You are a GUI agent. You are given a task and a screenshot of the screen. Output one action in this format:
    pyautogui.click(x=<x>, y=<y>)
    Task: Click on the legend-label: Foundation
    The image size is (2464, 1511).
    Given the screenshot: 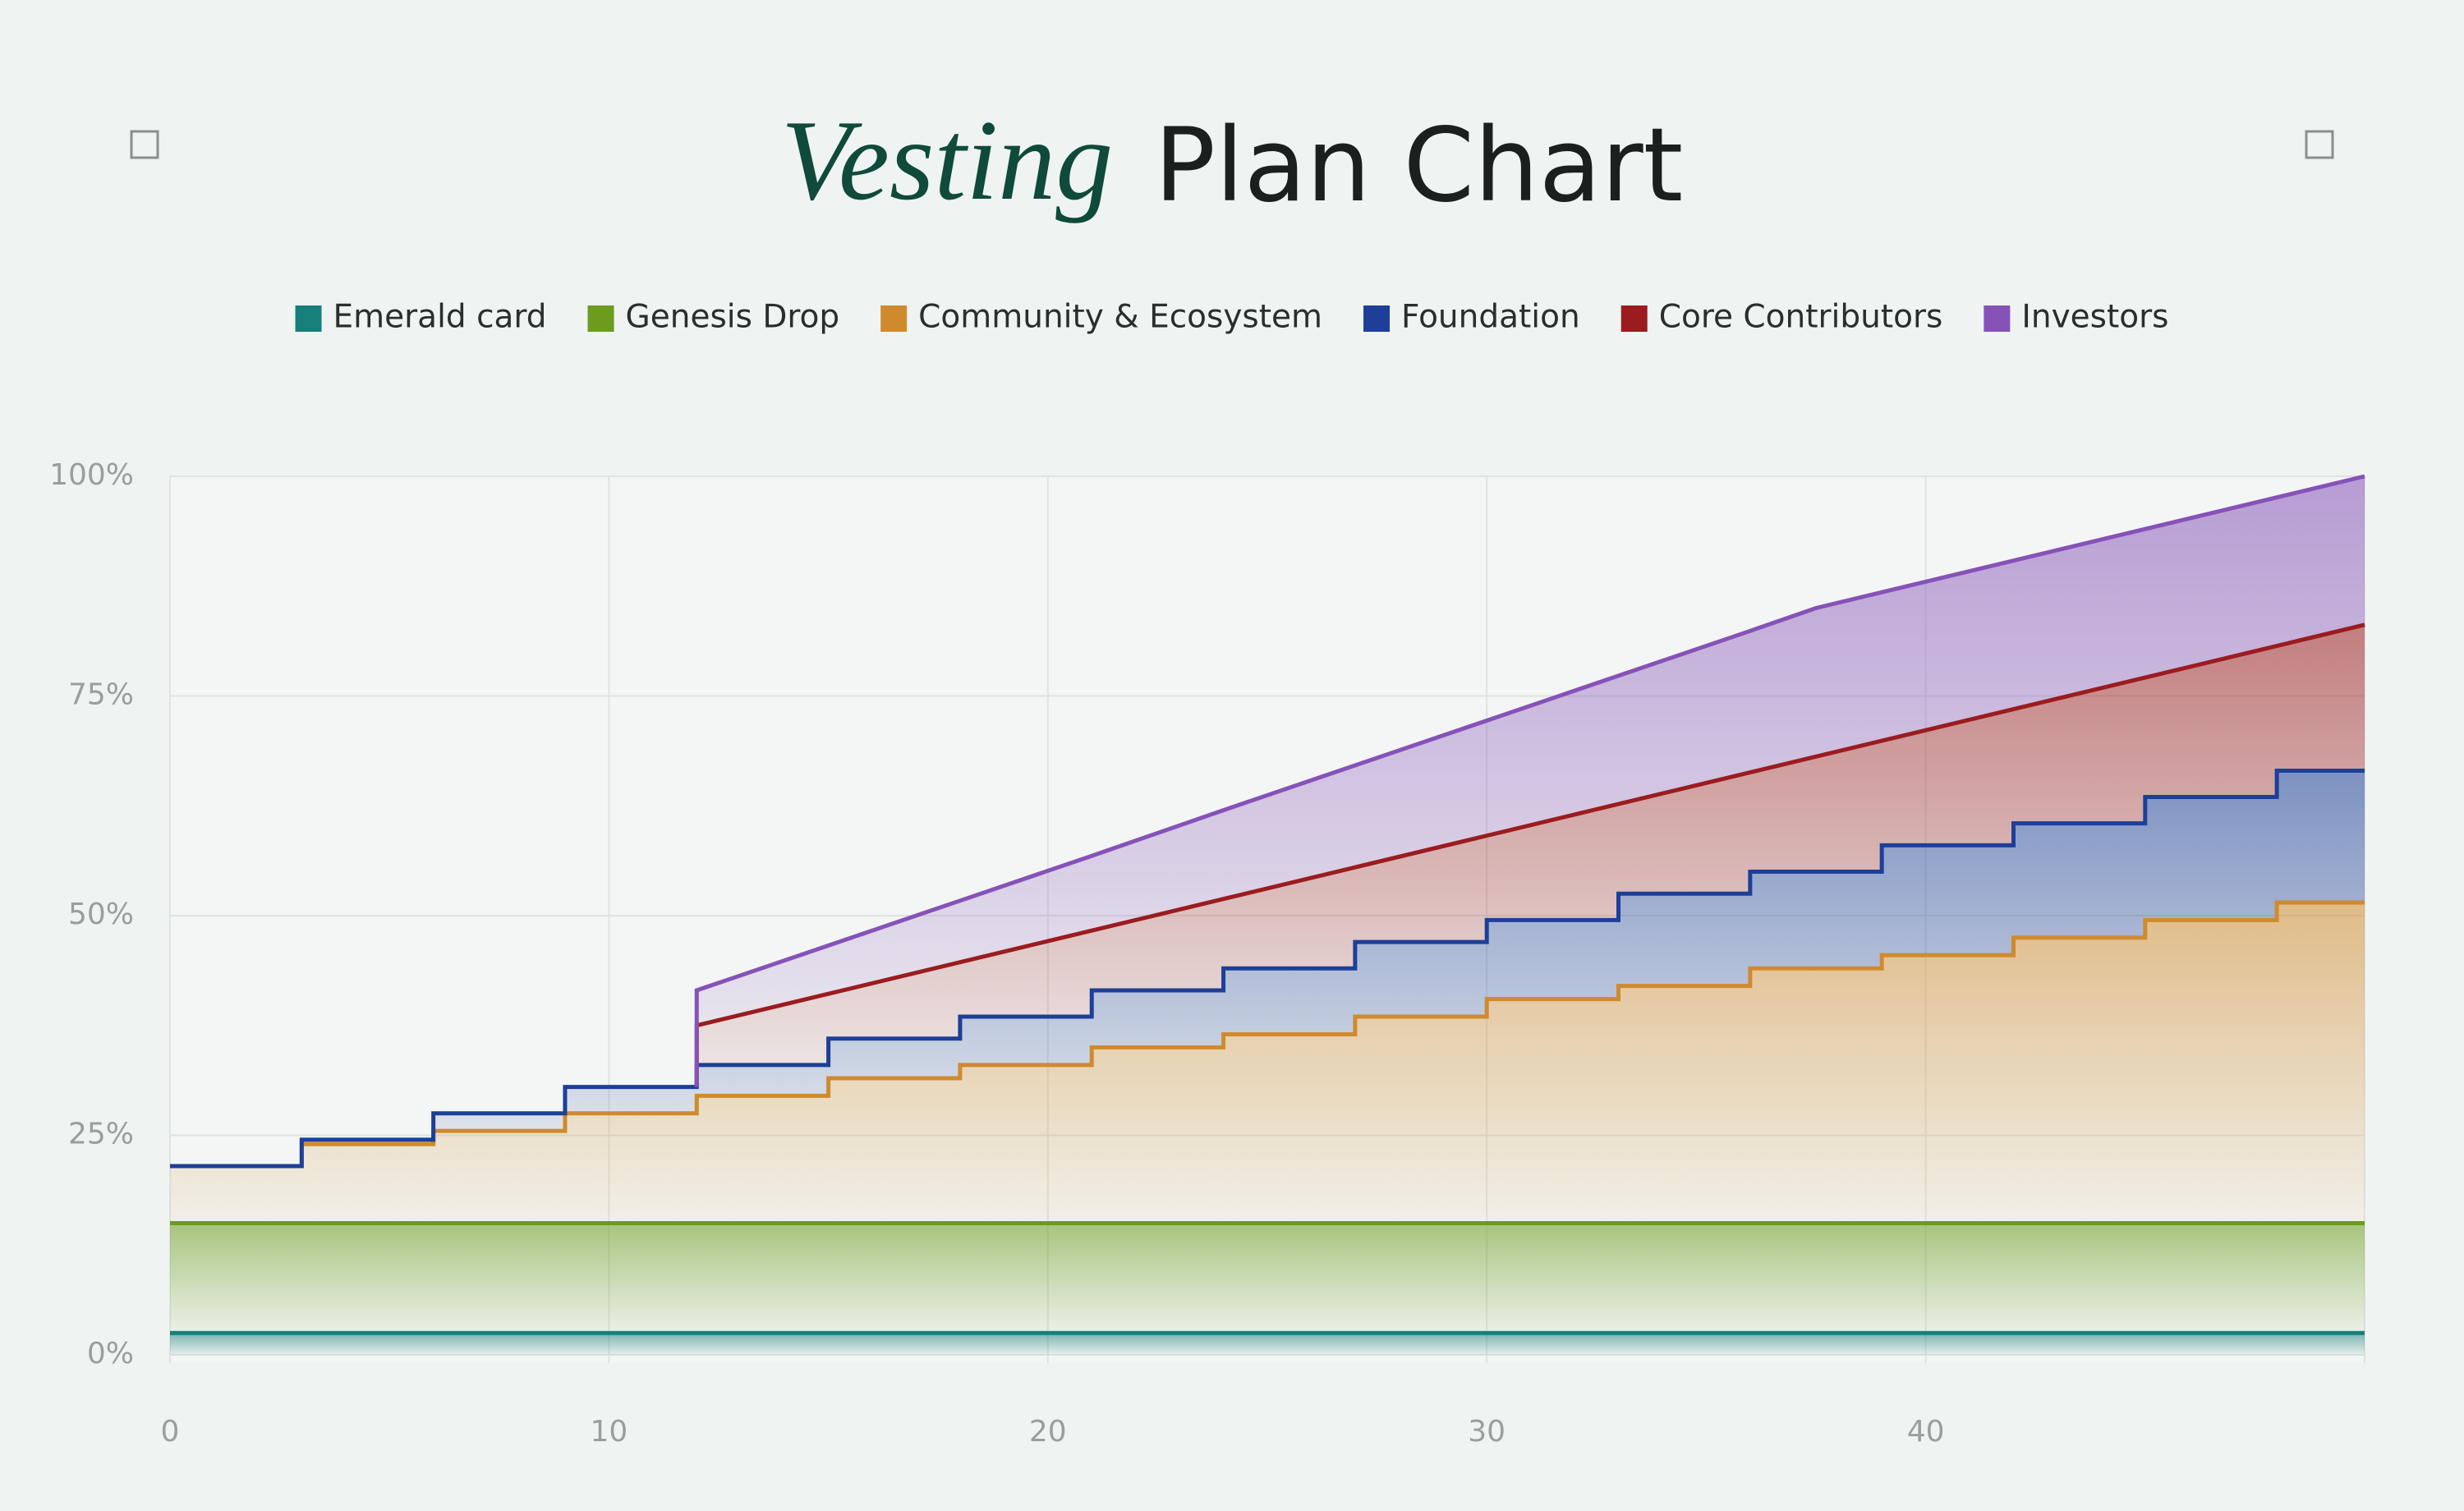 What is the action you would take?
    pyautogui.click(x=1490, y=317)
    